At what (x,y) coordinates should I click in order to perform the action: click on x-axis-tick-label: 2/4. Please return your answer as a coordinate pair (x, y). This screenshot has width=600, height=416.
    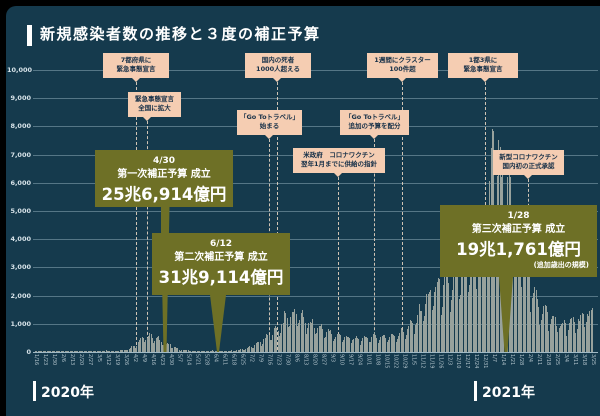
    Looking at the image, I should click on (530, 358).